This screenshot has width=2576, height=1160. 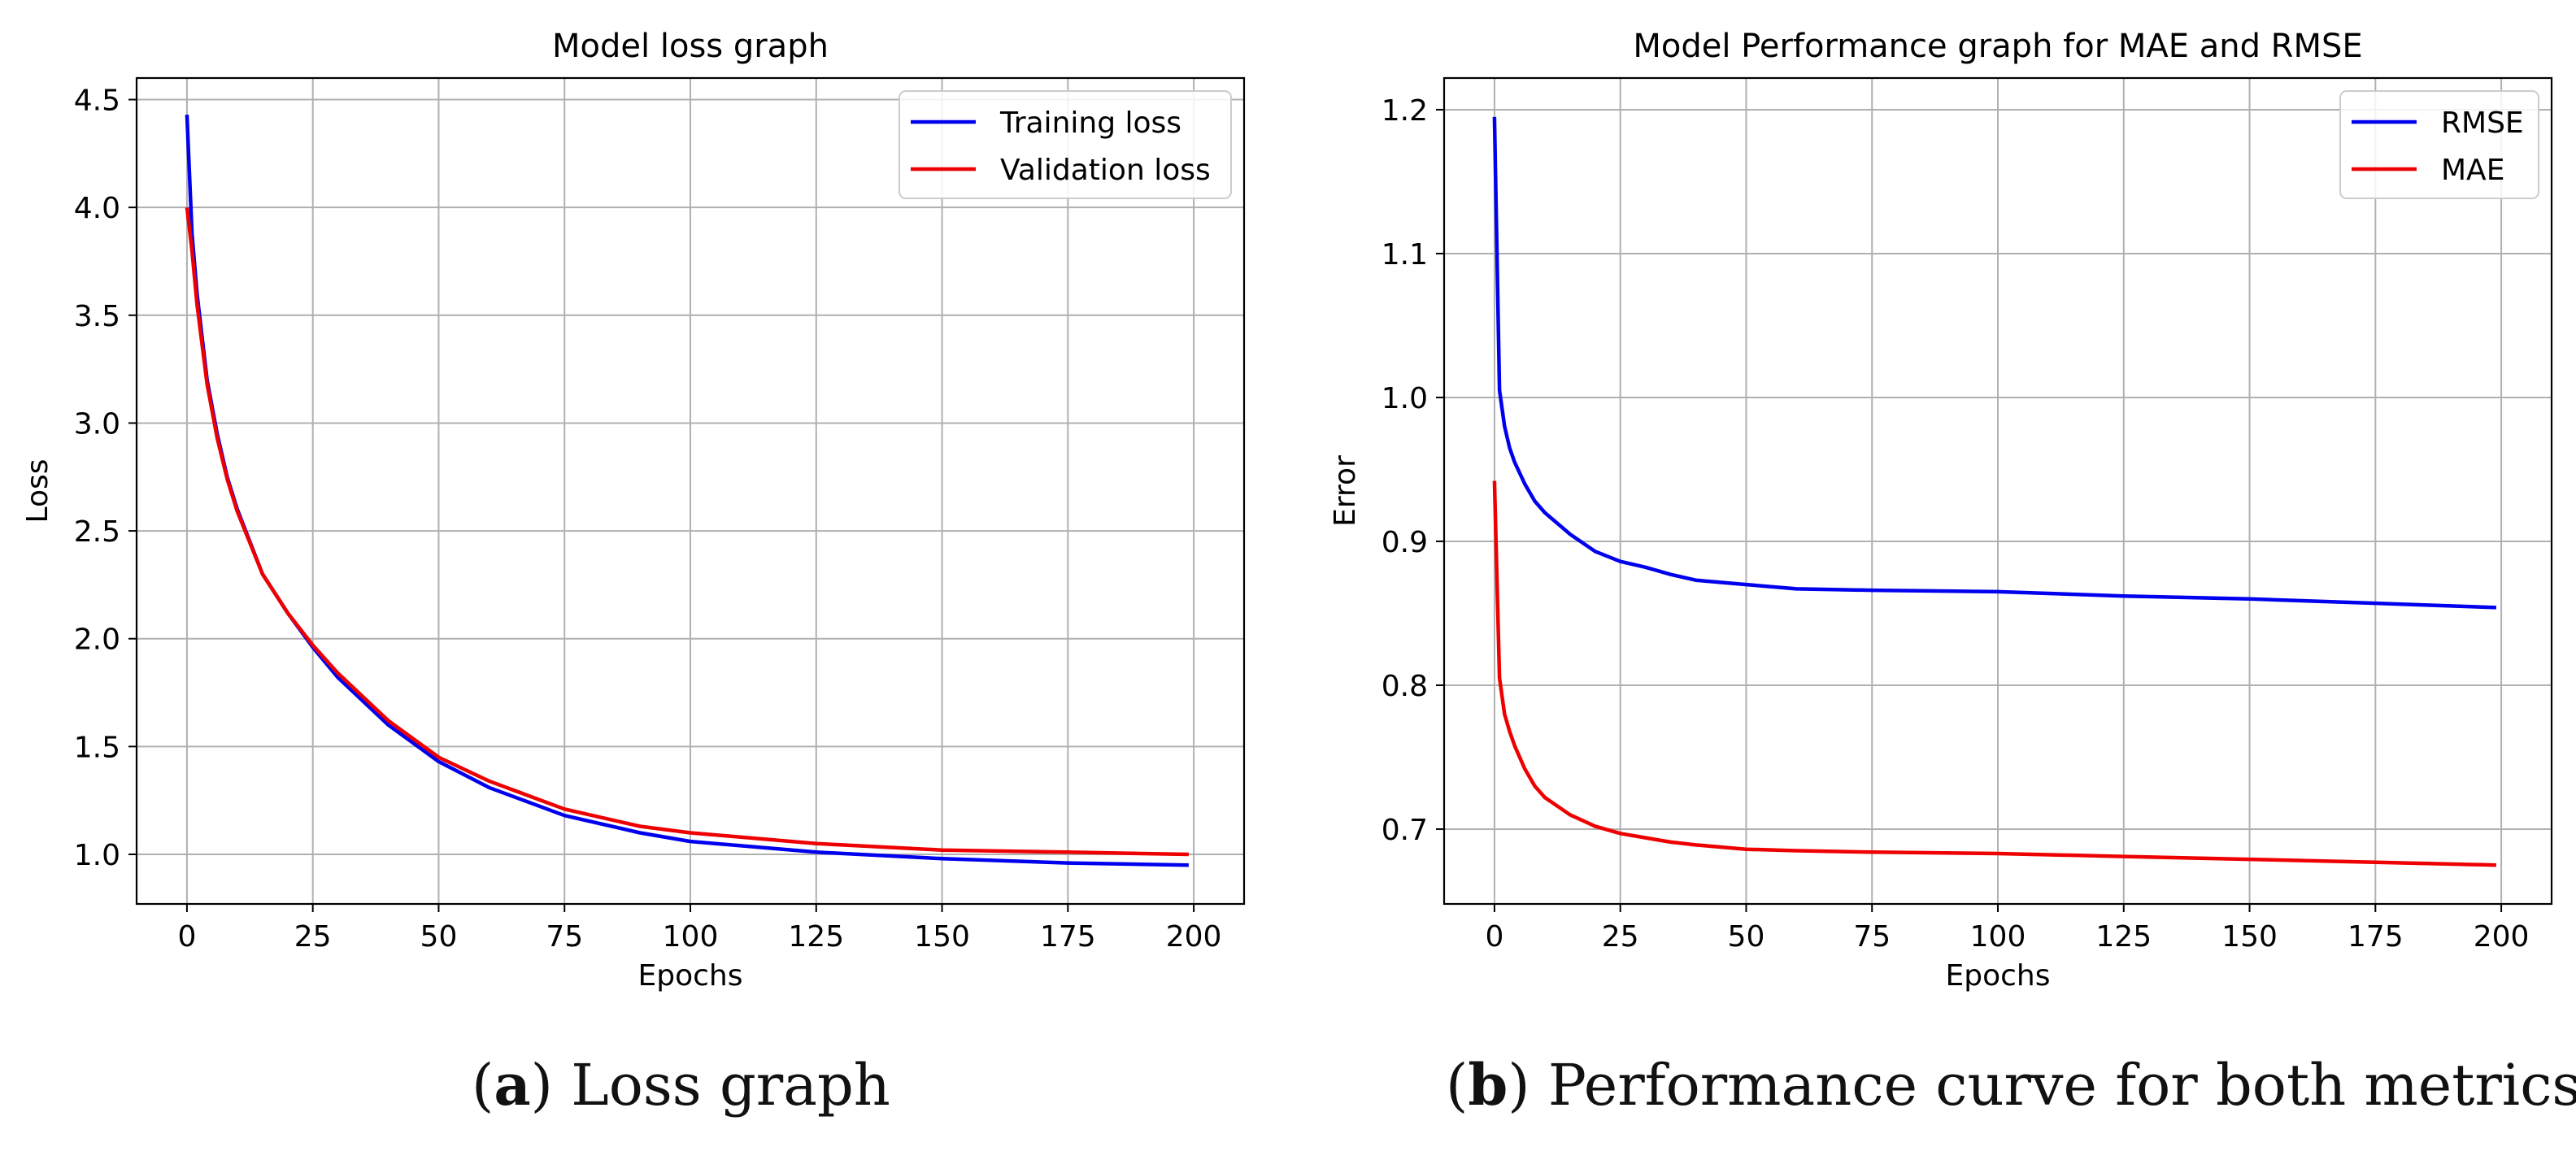 I want to click on legend-label: MAE, so click(x=2472, y=170).